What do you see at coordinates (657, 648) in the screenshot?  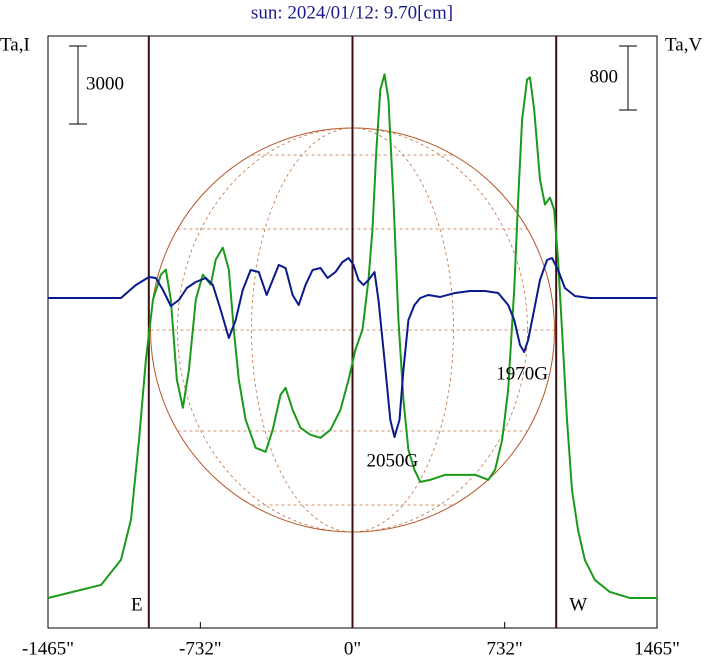 I see `x-tick-label: 1465"` at bounding box center [657, 648].